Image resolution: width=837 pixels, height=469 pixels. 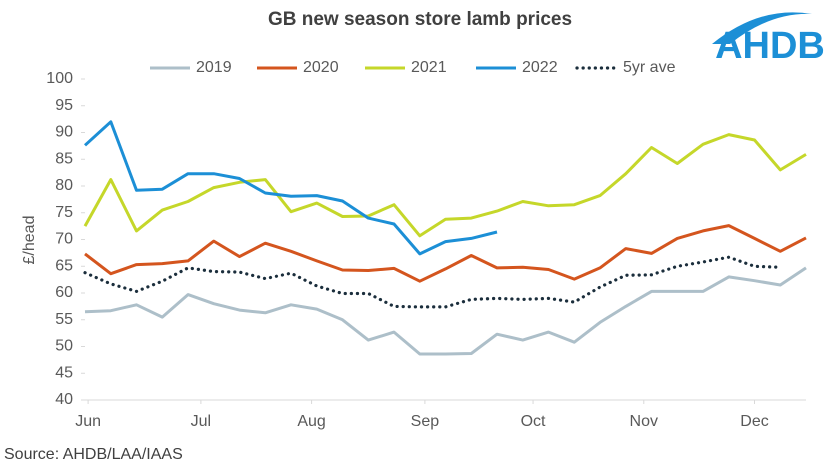 What do you see at coordinates (64, 239) in the screenshot?
I see `y-tick-label: 70` at bounding box center [64, 239].